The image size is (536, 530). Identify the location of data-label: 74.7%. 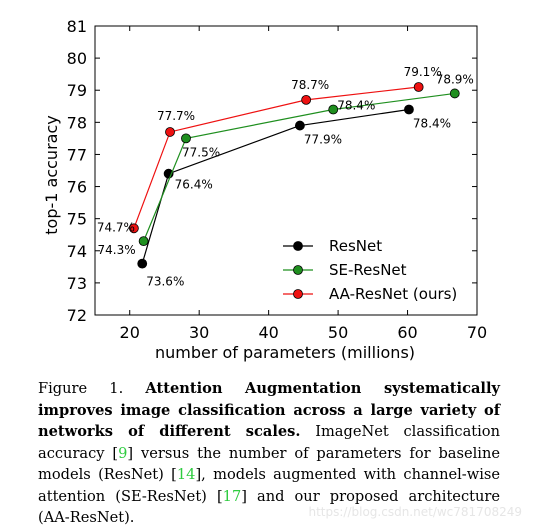
(116, 227).